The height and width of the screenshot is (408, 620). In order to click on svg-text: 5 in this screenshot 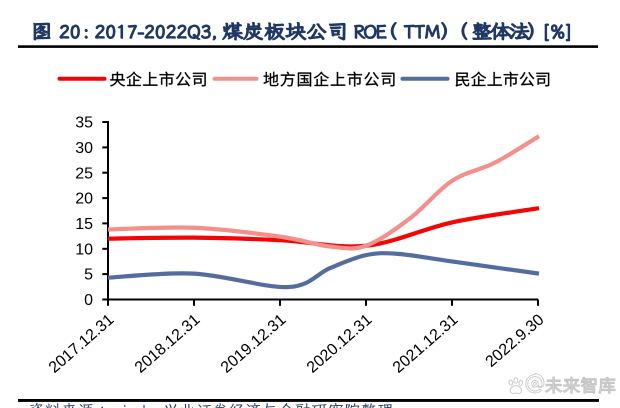, I will do `click(88, 275)`.